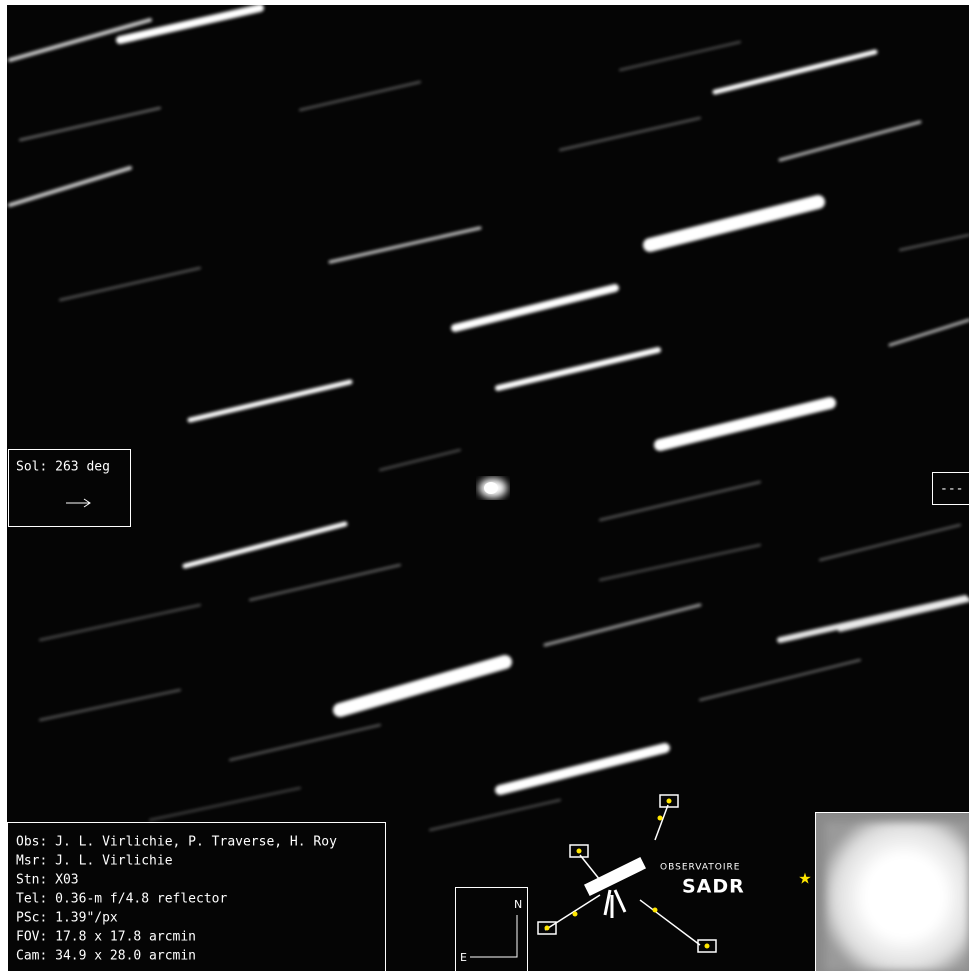 The width and height of the screenshot is (969, 971). I want to click on comet-core, so click(491, 488).